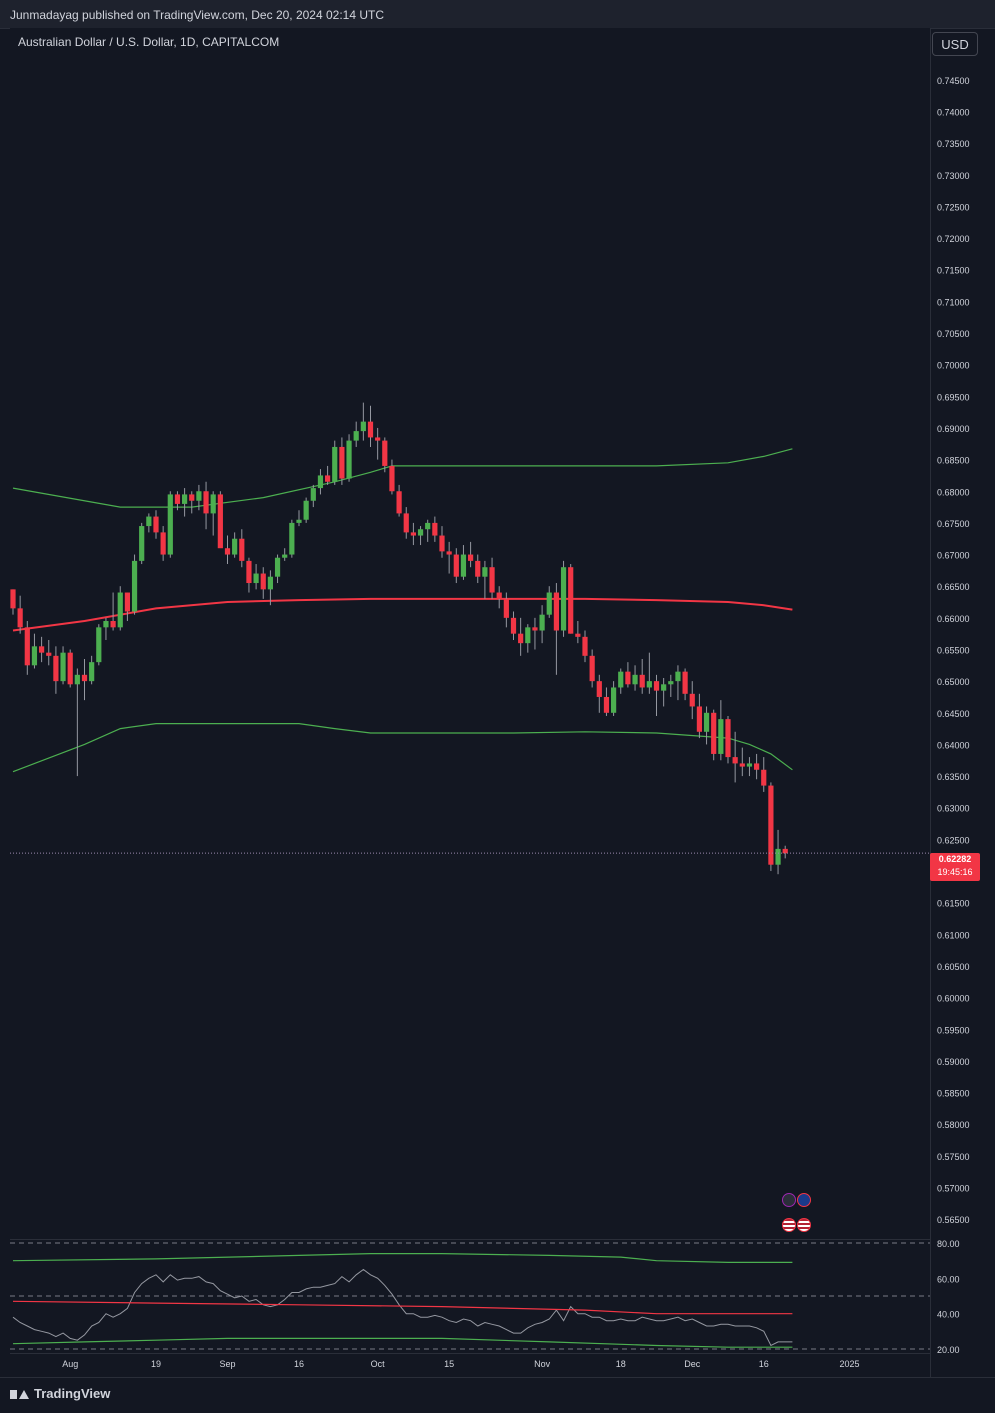  I want to click on price-tick-label: 0.66500, so click(953, 587).